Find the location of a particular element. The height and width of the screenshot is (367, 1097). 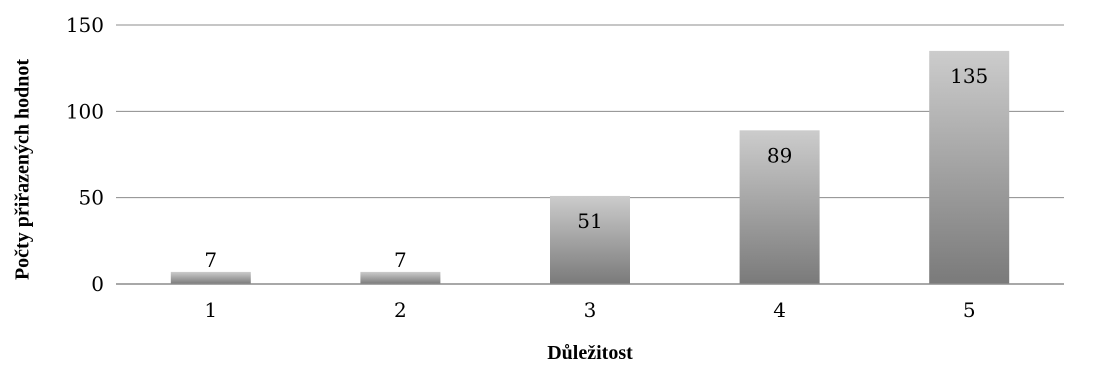

data-label-2: 7 is located at coordinates (400, 260).